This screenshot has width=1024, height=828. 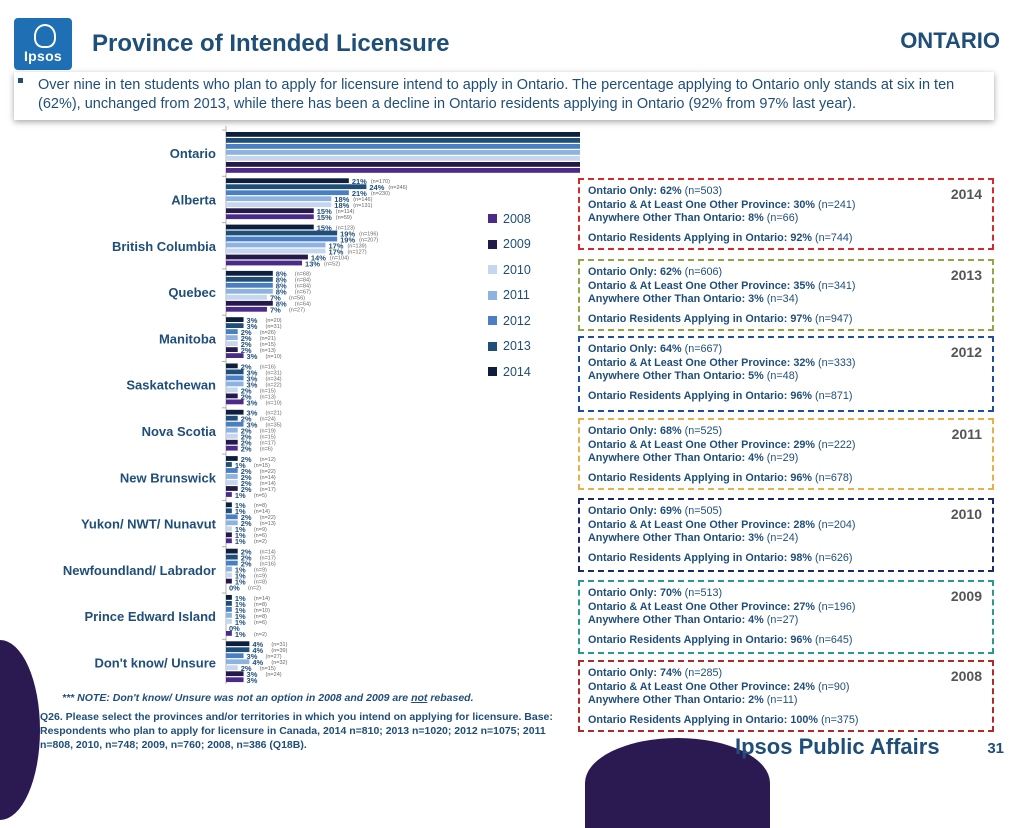 I want to click on bar-manitoba-2010, so click(x=232, y=343).